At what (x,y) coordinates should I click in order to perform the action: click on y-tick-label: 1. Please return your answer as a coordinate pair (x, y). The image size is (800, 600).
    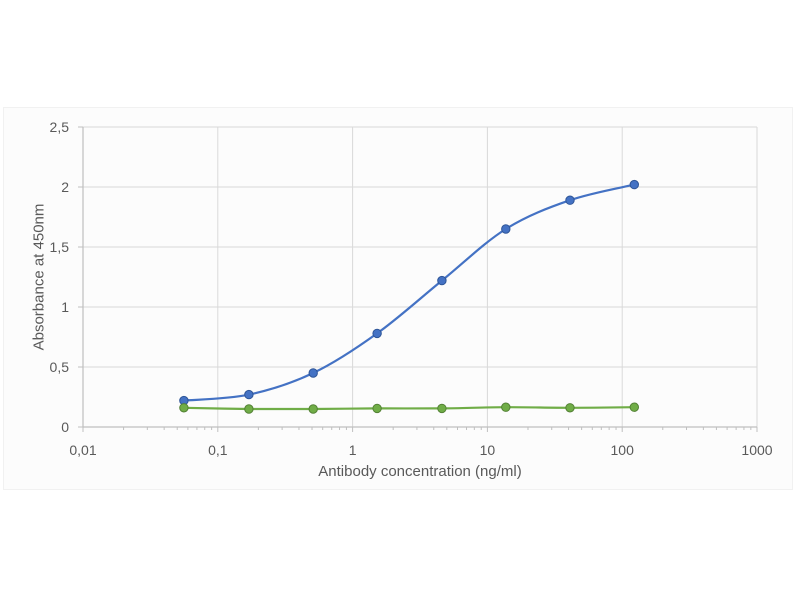
    Looking at the image, I should click on (65, 307).